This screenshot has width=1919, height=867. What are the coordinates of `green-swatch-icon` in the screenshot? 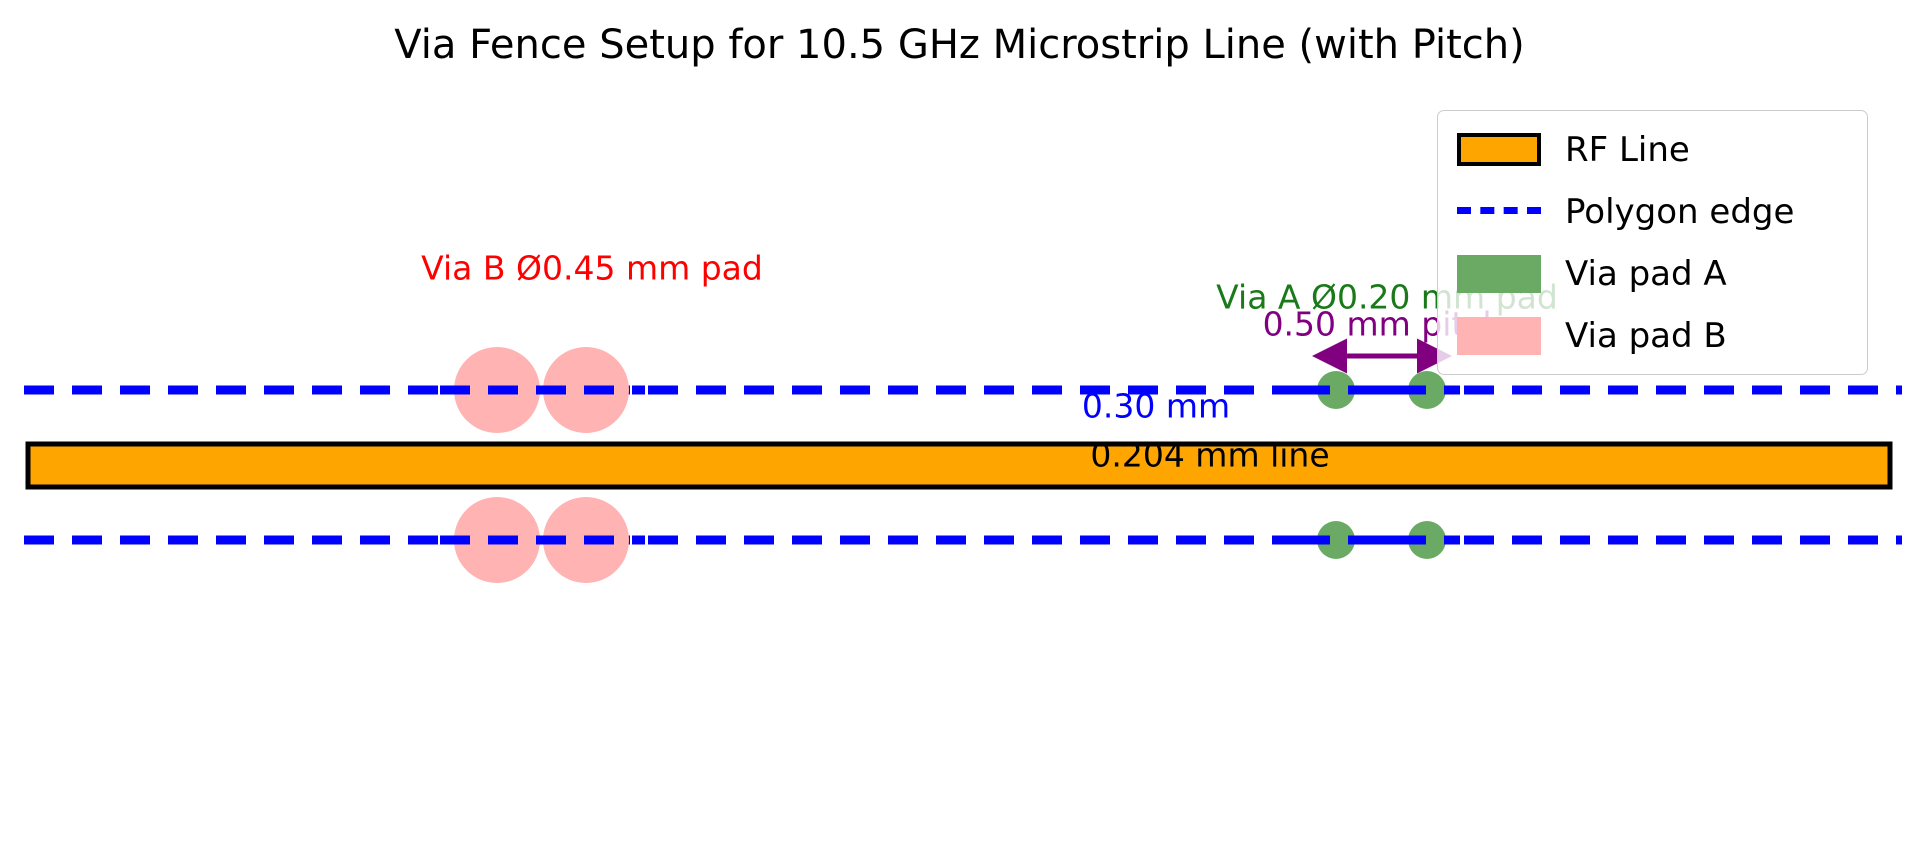 It's located at (1499, 274).